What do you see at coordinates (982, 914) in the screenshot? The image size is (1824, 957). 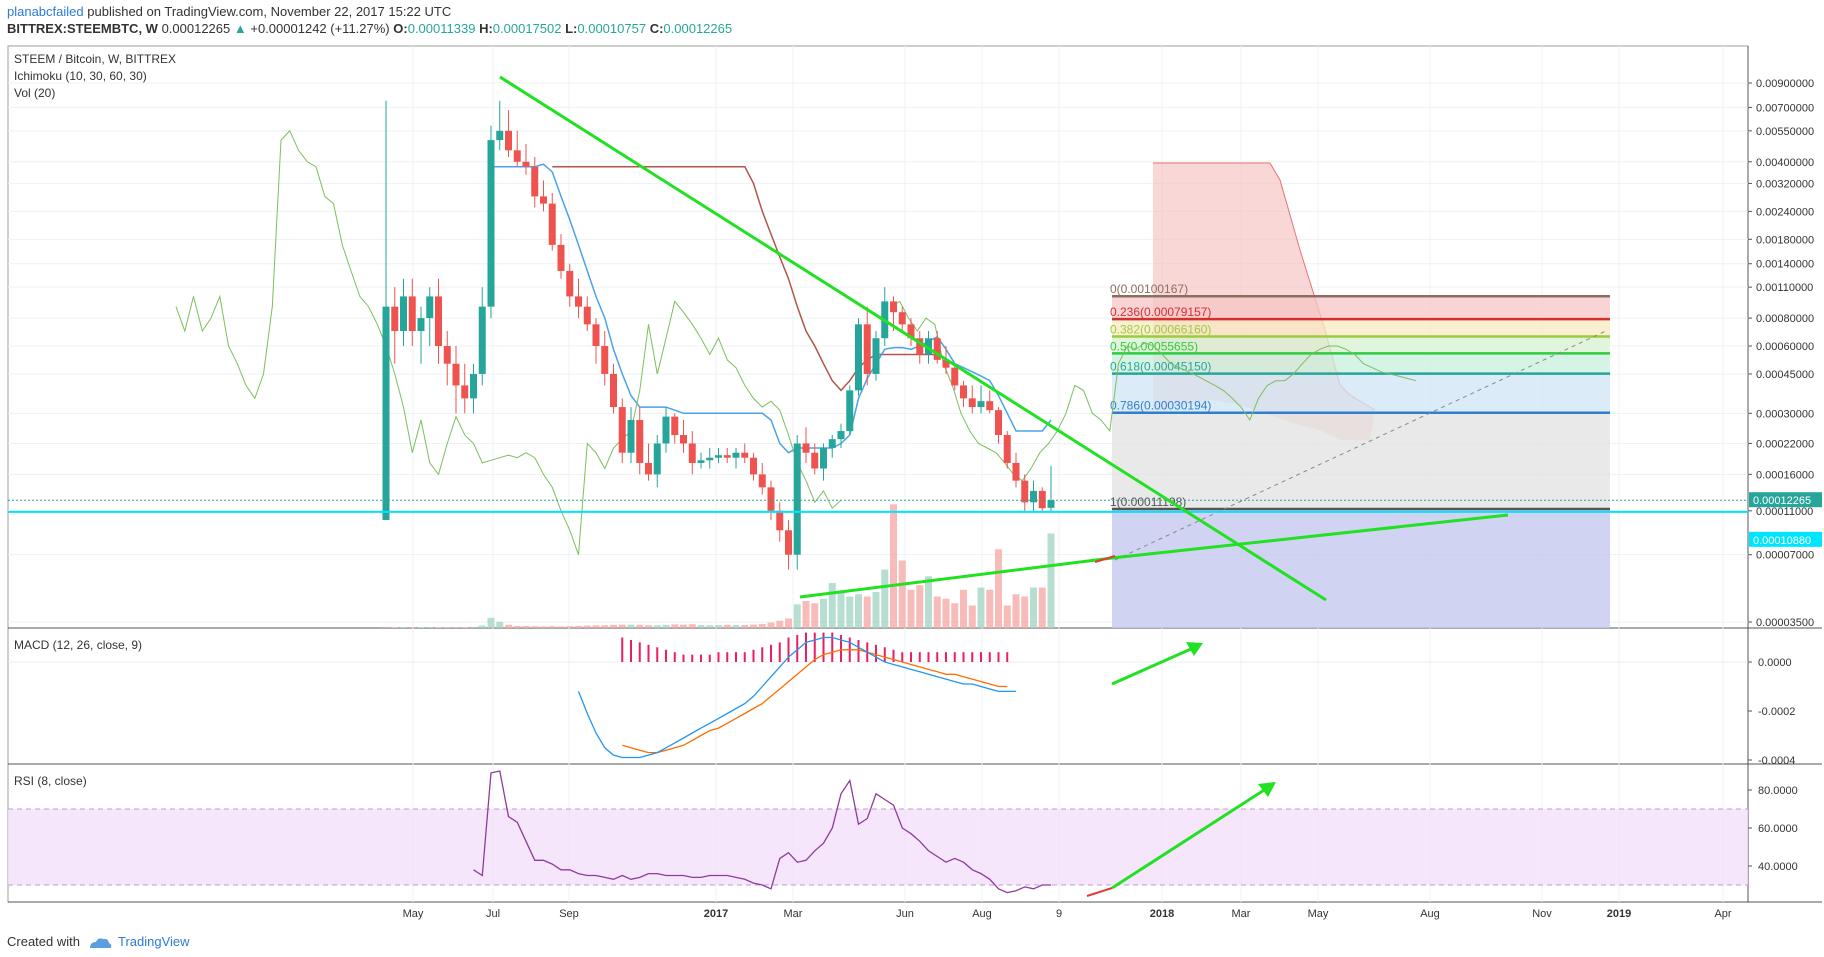 I see `x-tick-label: Aug` at bounding box center [982, 914].